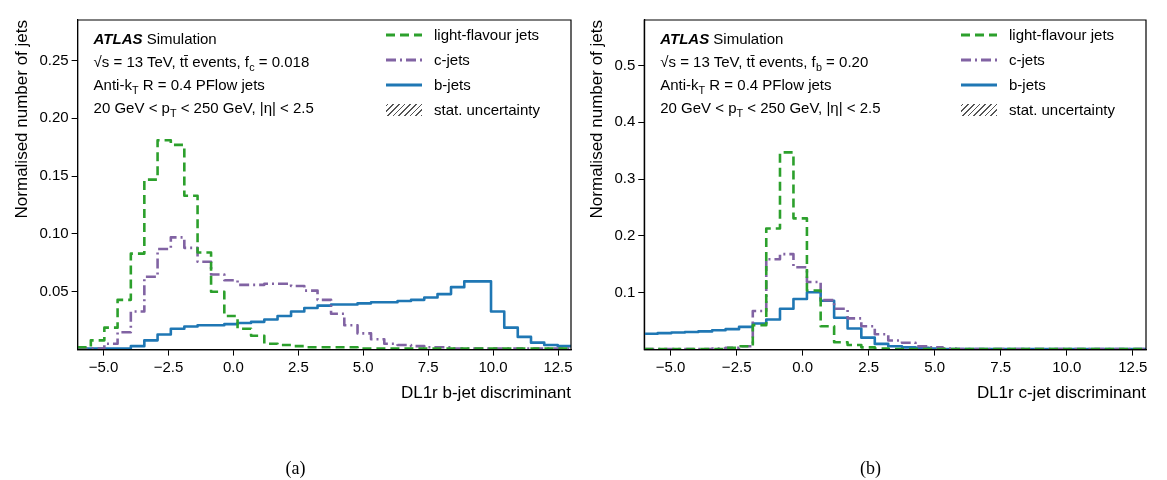  What do you see at coordinates (625, 178) in the screenshot?
I see `y-tick-label: 0.3` at bounding box center [625, 178].